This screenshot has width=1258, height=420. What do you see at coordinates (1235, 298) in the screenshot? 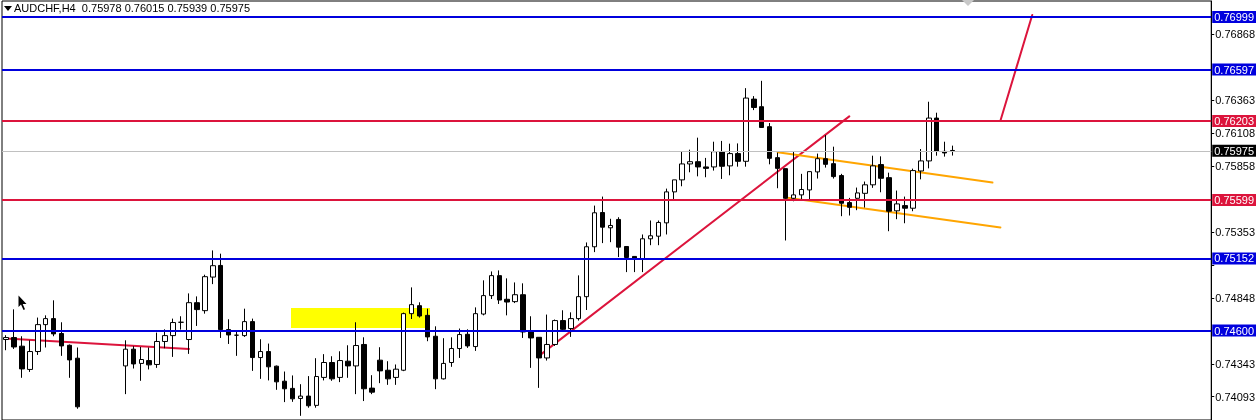
I see `y-tick-label: 0.74848` at bounding box center [1235, 298].